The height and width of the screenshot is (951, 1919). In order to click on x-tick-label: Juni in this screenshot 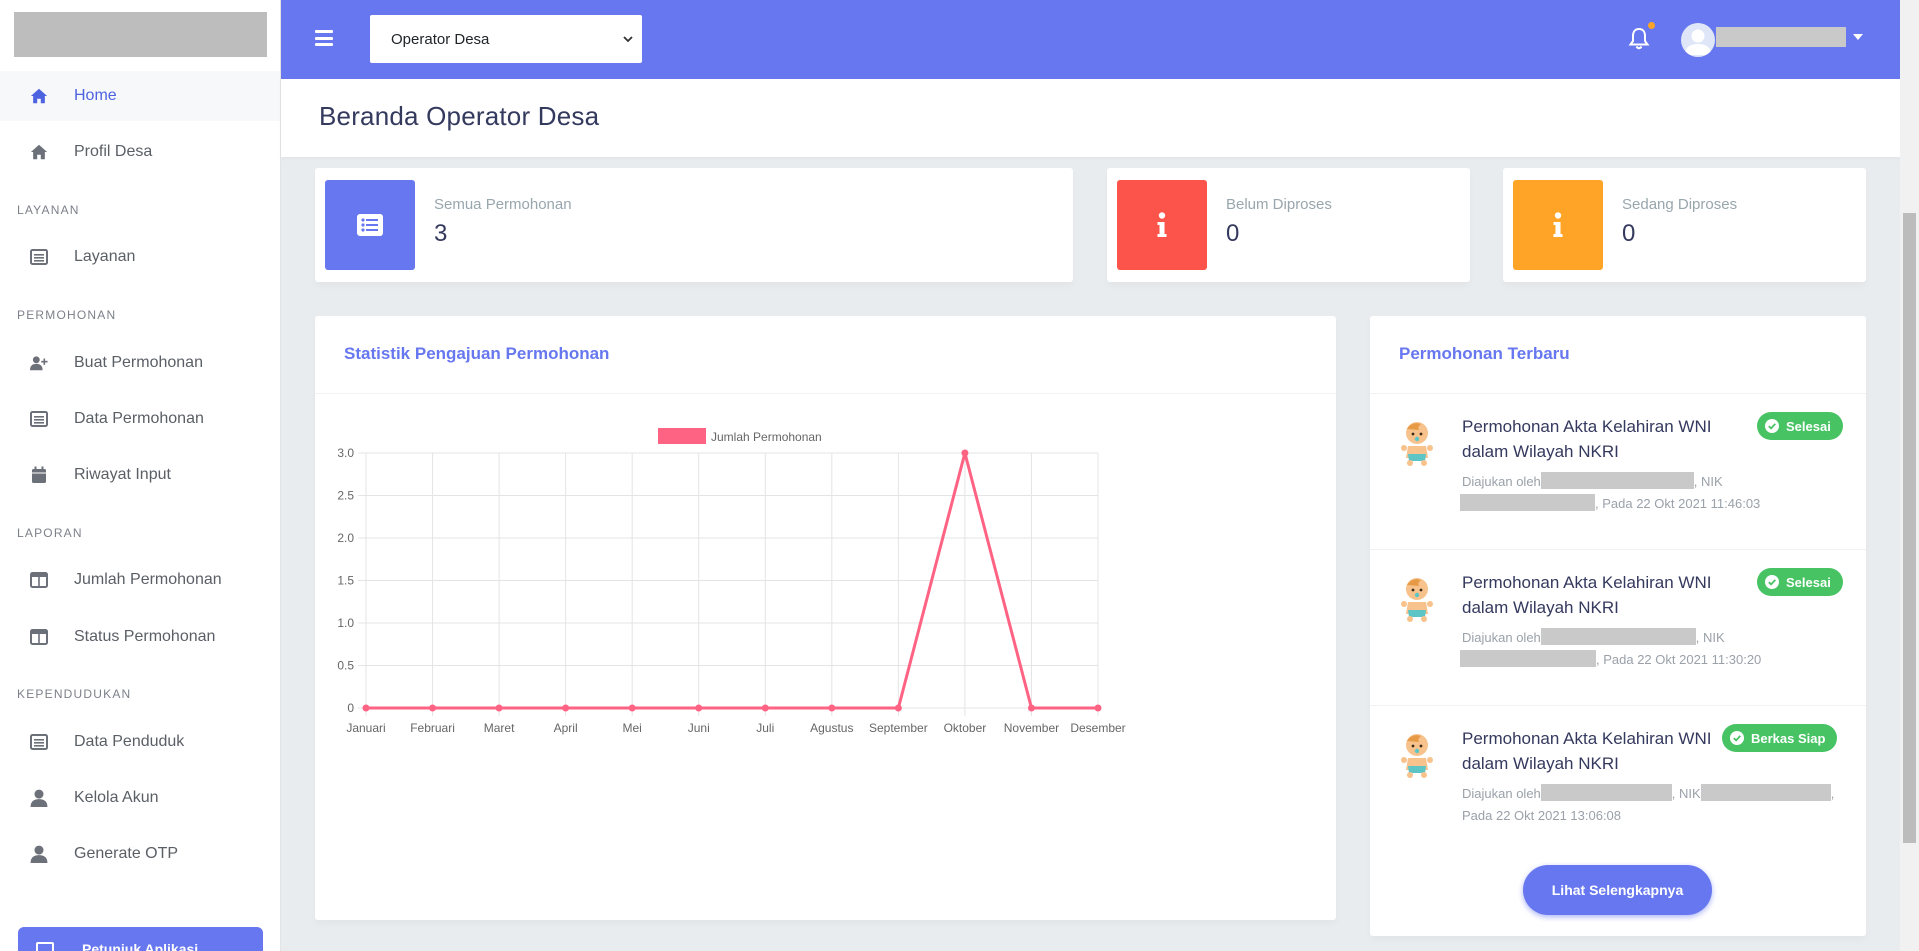, I will do `click(699, 728)`.